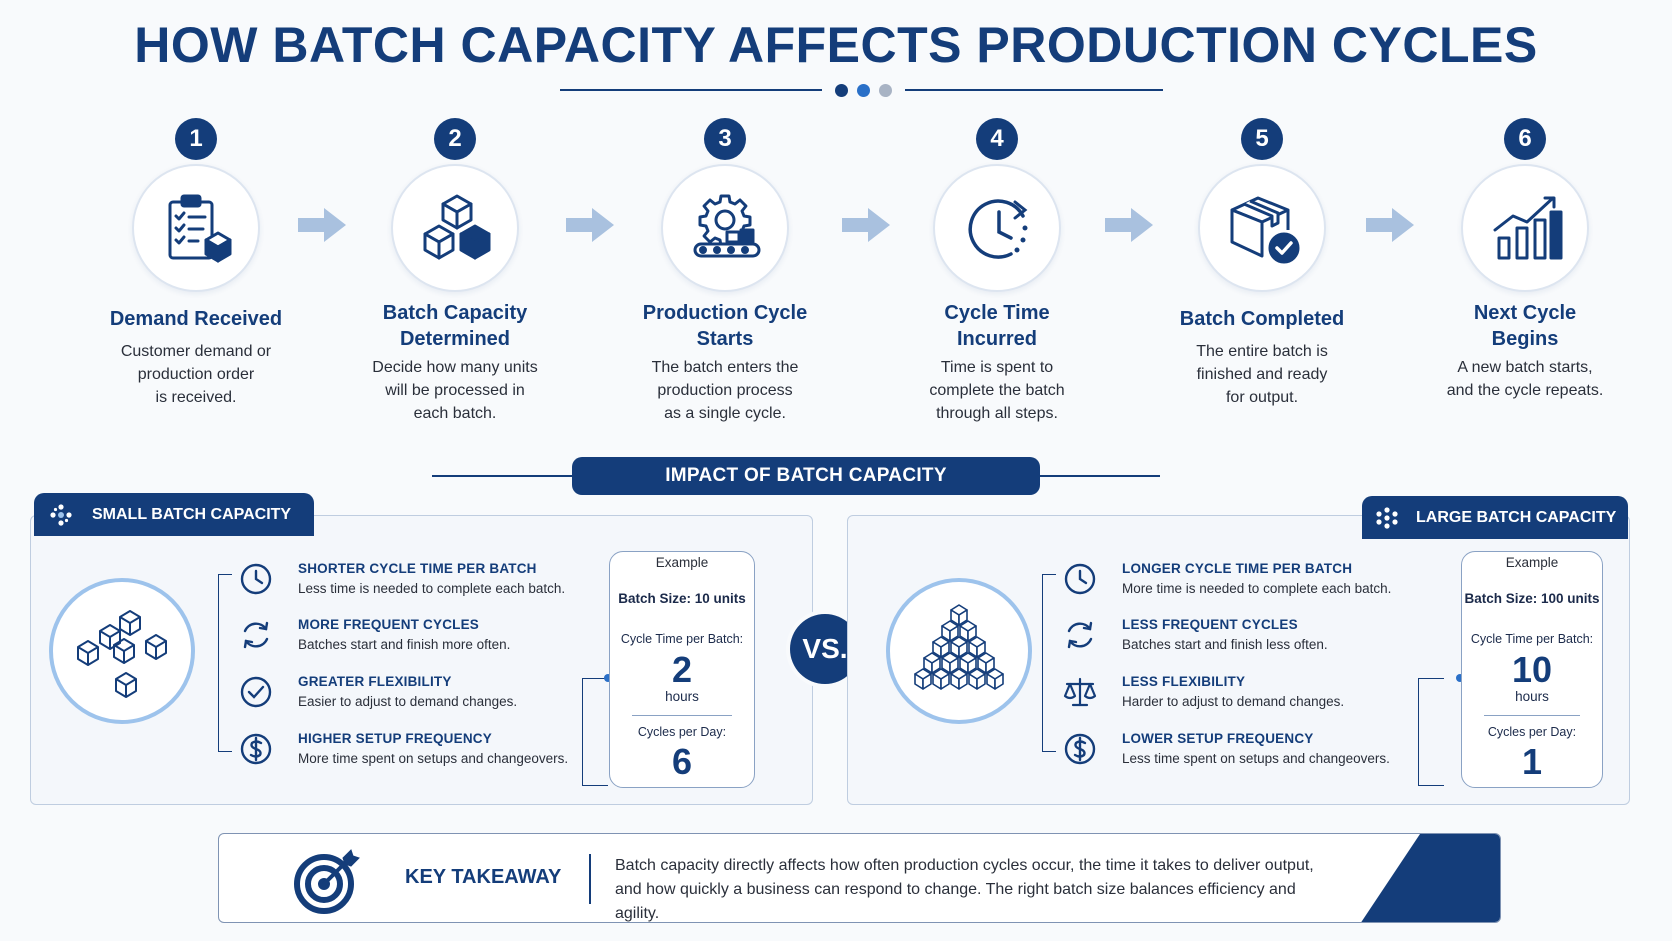 The image size is (1672, 941). I want to click on example-cycle-time-value: 2, so click(682, 669).